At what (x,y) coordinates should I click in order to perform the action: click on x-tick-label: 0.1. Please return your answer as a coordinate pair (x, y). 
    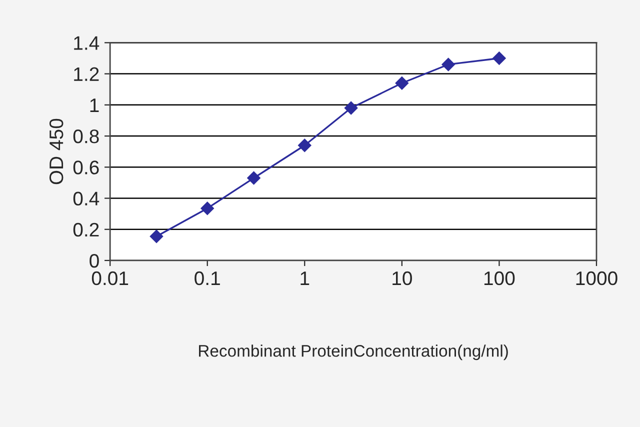
    Looking at the image, I should click on (207, 278).